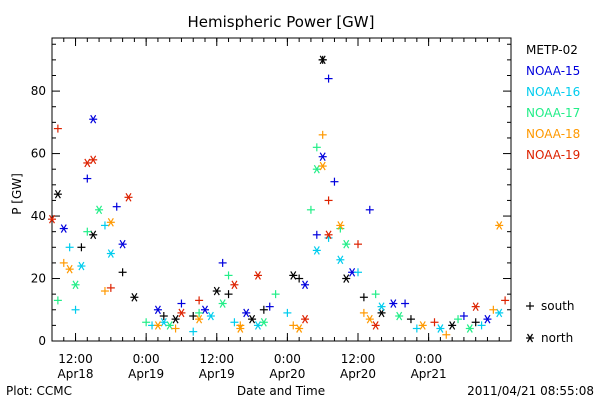 The image size is (600, 400). Describe the element at coordinates (42, 341) in the screenshot. I see `y-tick-label: 0` at that location.